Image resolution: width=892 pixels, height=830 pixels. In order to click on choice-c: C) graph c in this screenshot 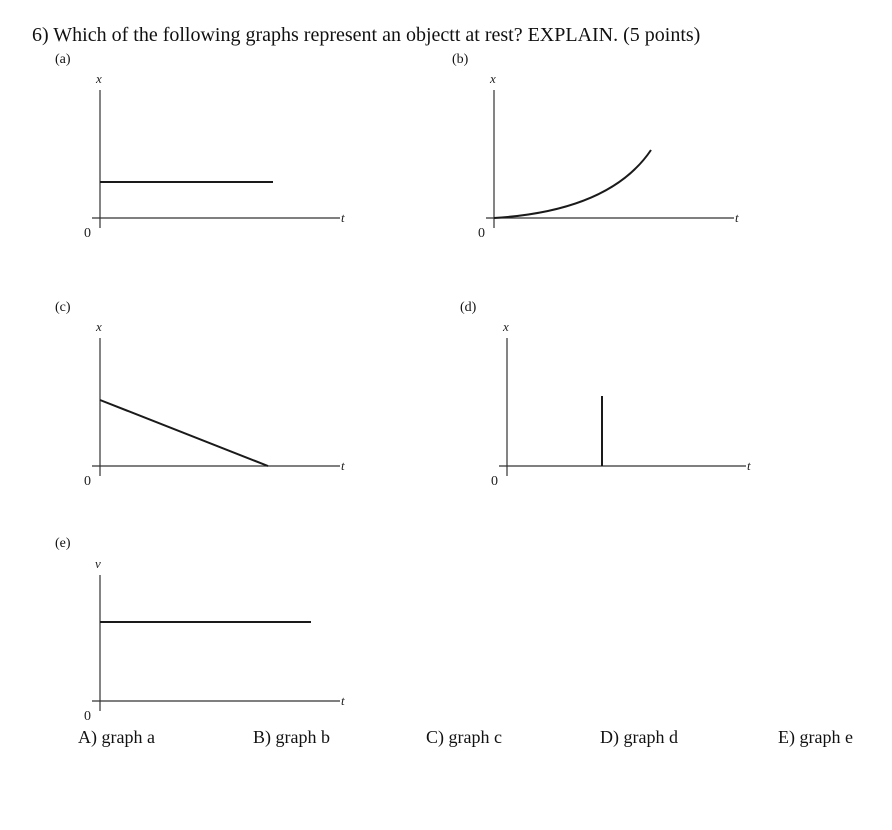, I will do `click(464, 737)`.